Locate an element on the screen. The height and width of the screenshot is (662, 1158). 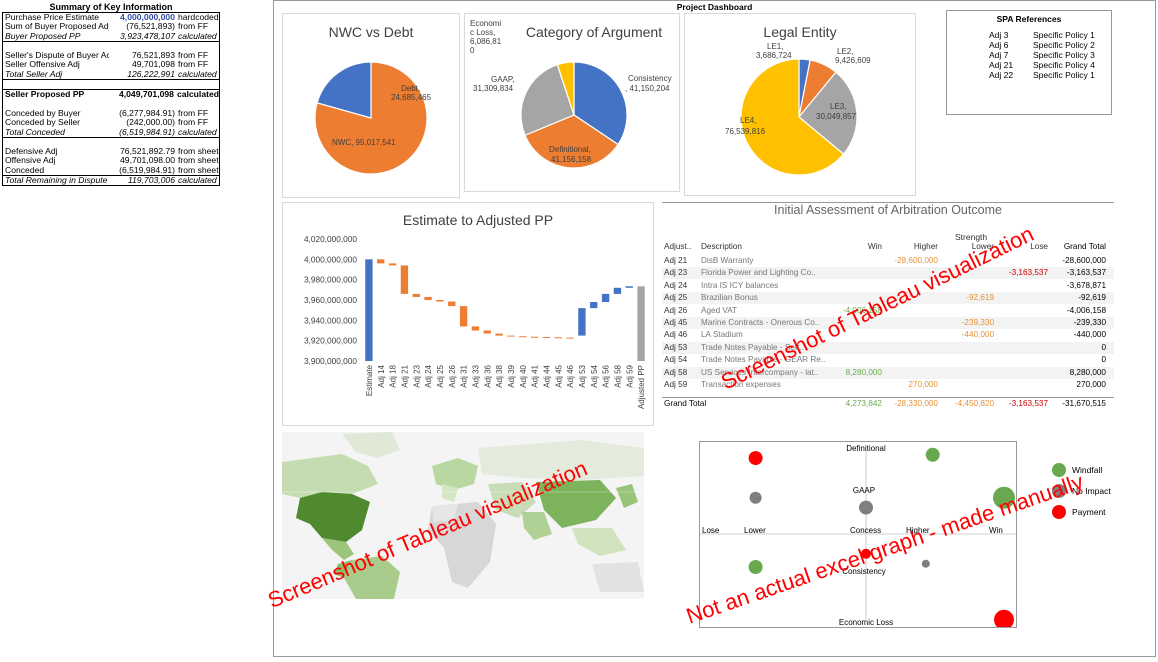
row-adj: Adj 25 is located at coordinates (676, 298).